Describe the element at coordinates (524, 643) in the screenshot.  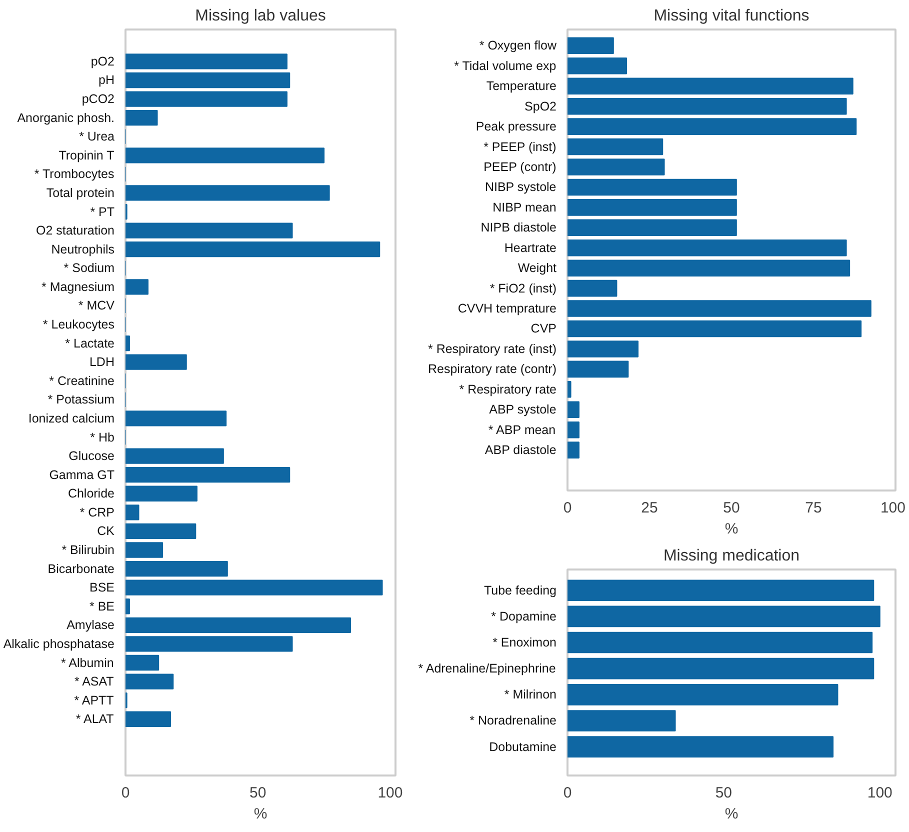
I see `y-tick-label: * Enoximon` at that location.